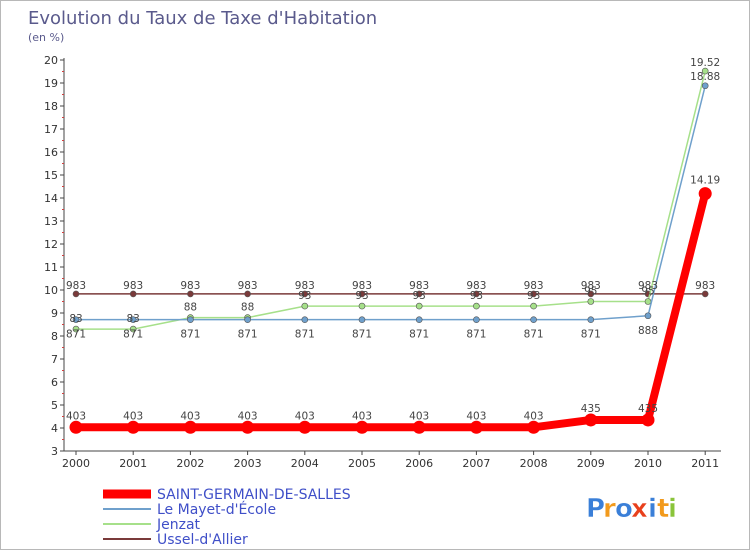 The width and height of the screenshot is (750, 550). I want to click on y-axis-unit: (en %), so click(46, 37).